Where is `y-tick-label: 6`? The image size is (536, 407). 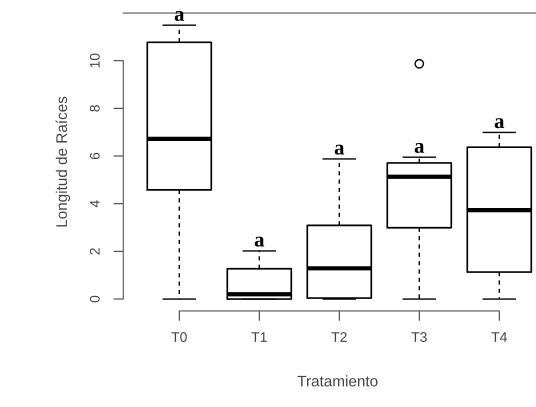 y-tick-label: 6 is located at coordinates (95, 156).